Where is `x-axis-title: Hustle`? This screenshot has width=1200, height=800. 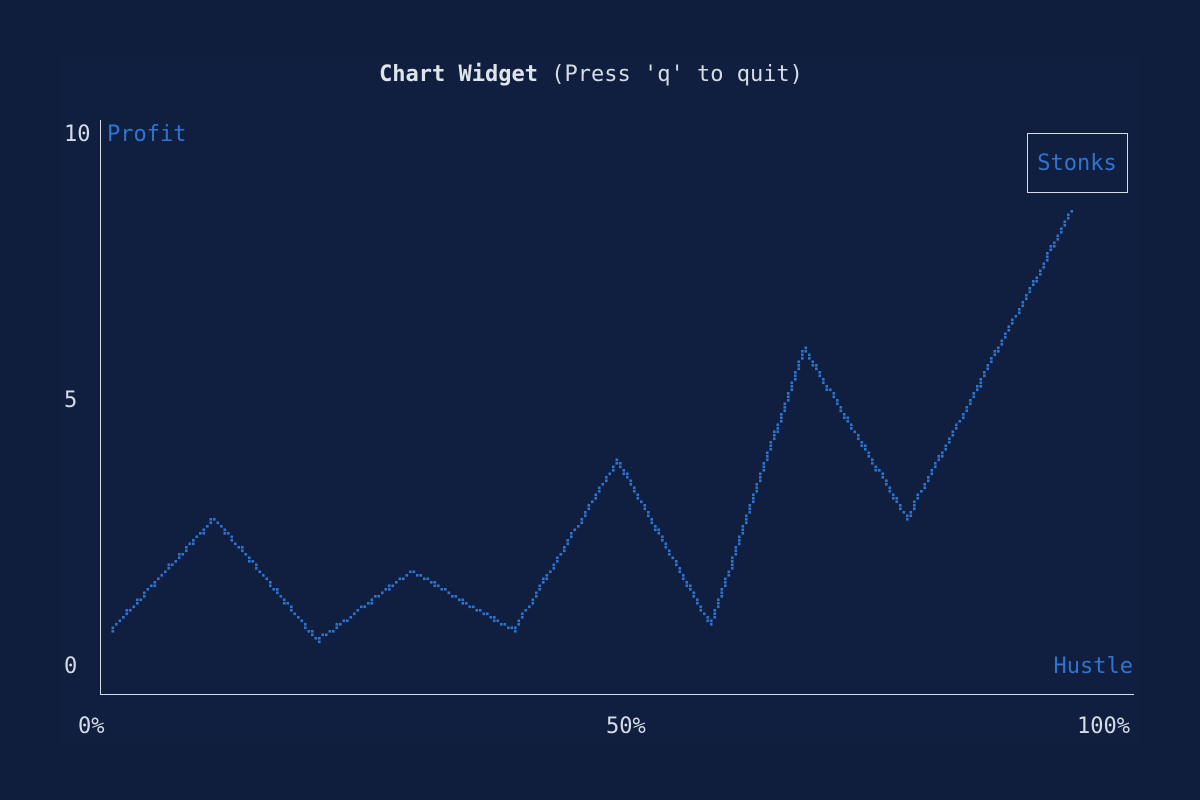 x-axis-title: Hustle is located at coordinates (1093, 666).